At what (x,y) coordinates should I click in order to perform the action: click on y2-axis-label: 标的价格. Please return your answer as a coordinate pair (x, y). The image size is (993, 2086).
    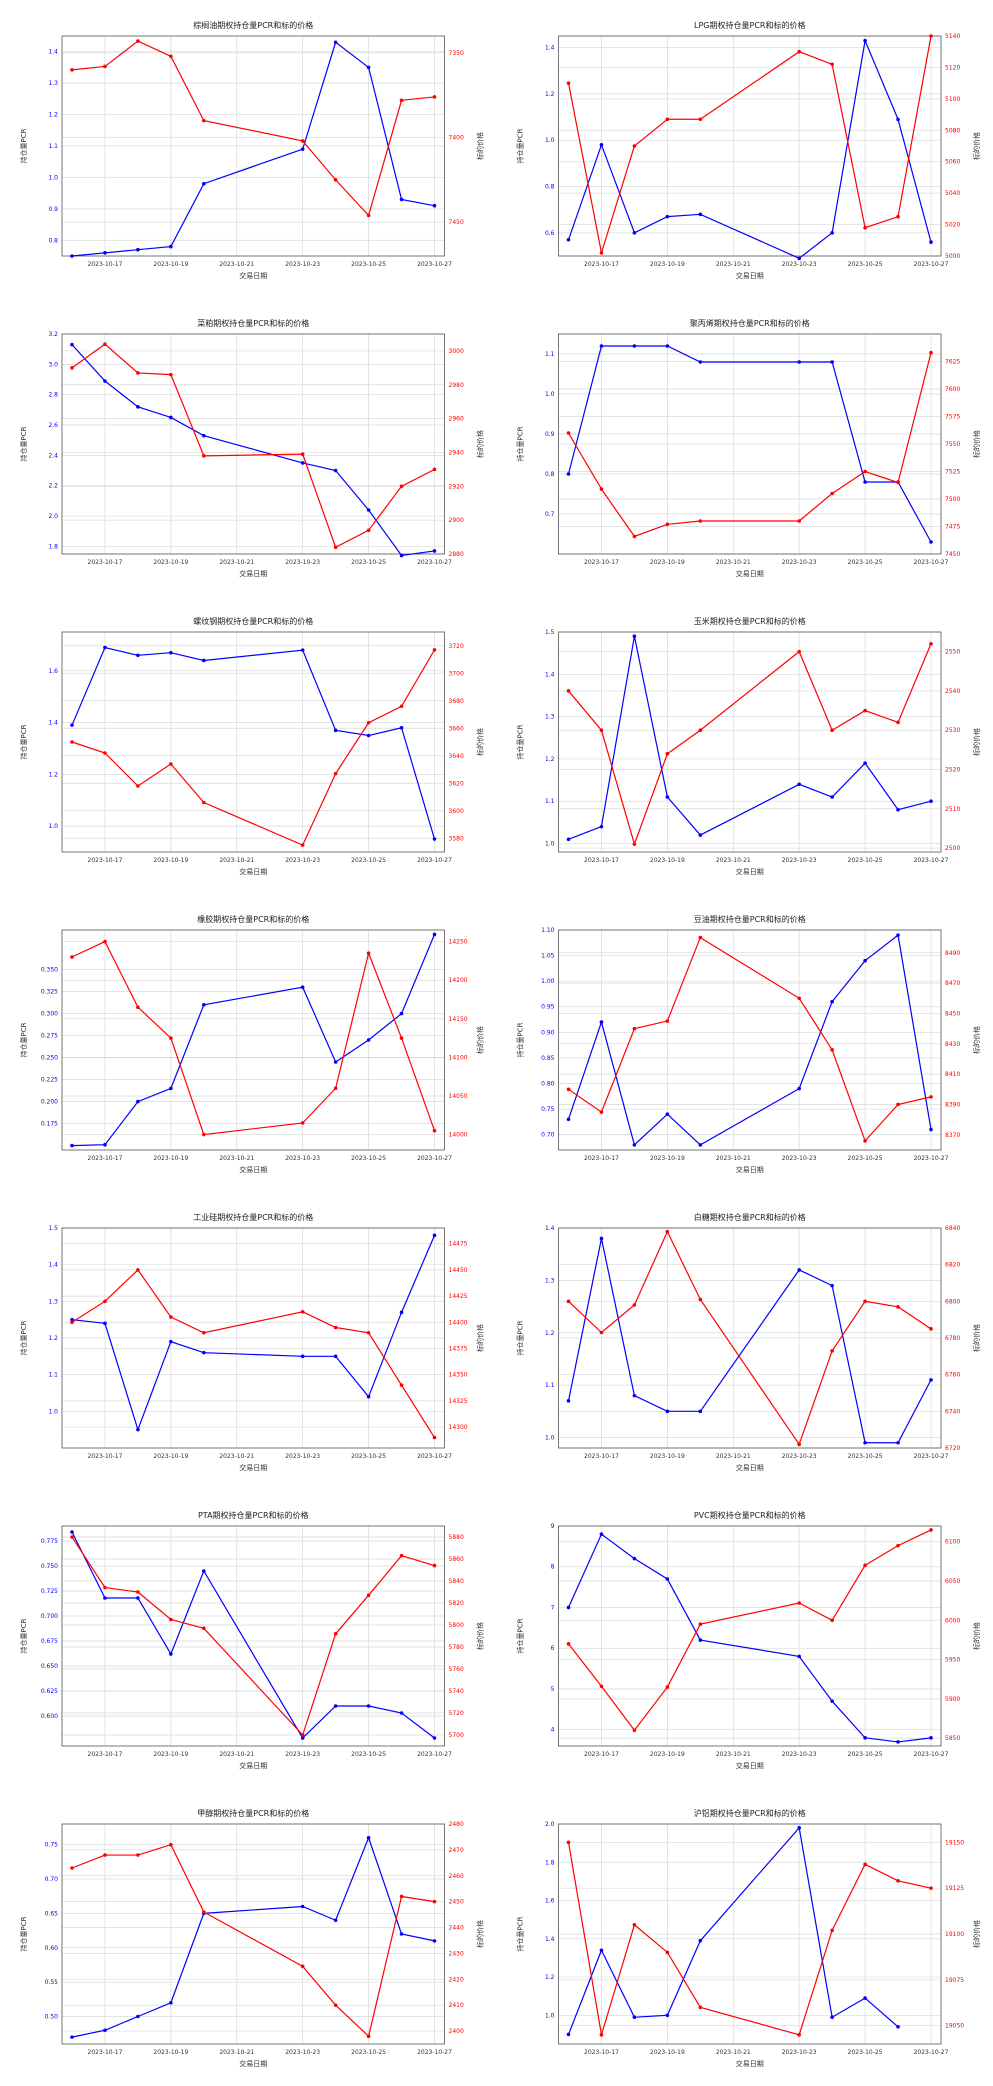
    Looking at the image, I should click on (976, 1636).